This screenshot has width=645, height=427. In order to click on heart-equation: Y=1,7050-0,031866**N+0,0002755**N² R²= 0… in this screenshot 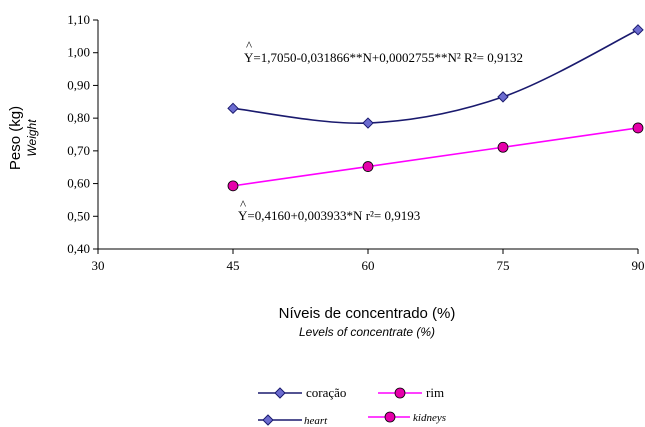, I will do `click(383, 57)`.